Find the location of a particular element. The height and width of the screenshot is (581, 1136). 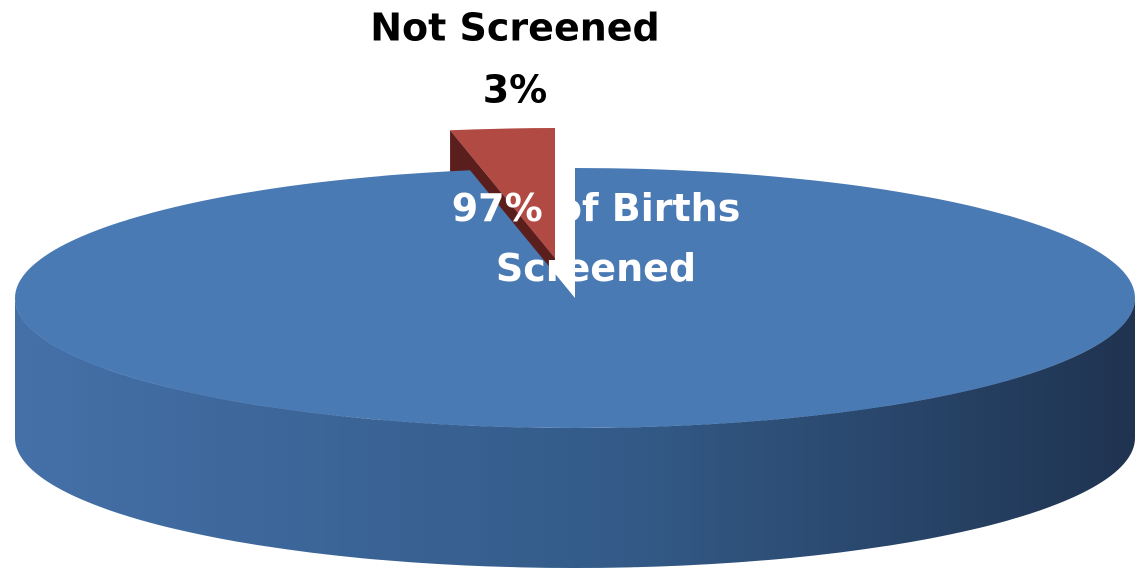

label-line: 97% of Births is located at coordinates (596, 208).